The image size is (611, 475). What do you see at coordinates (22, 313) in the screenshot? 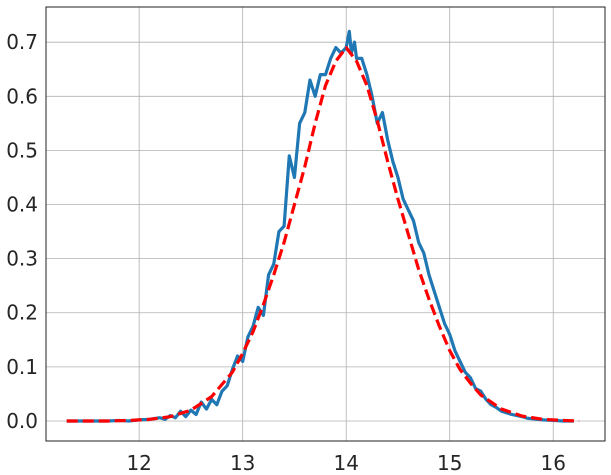
I see `y-tick-label: 0.2` at bounding box center [22, 313].